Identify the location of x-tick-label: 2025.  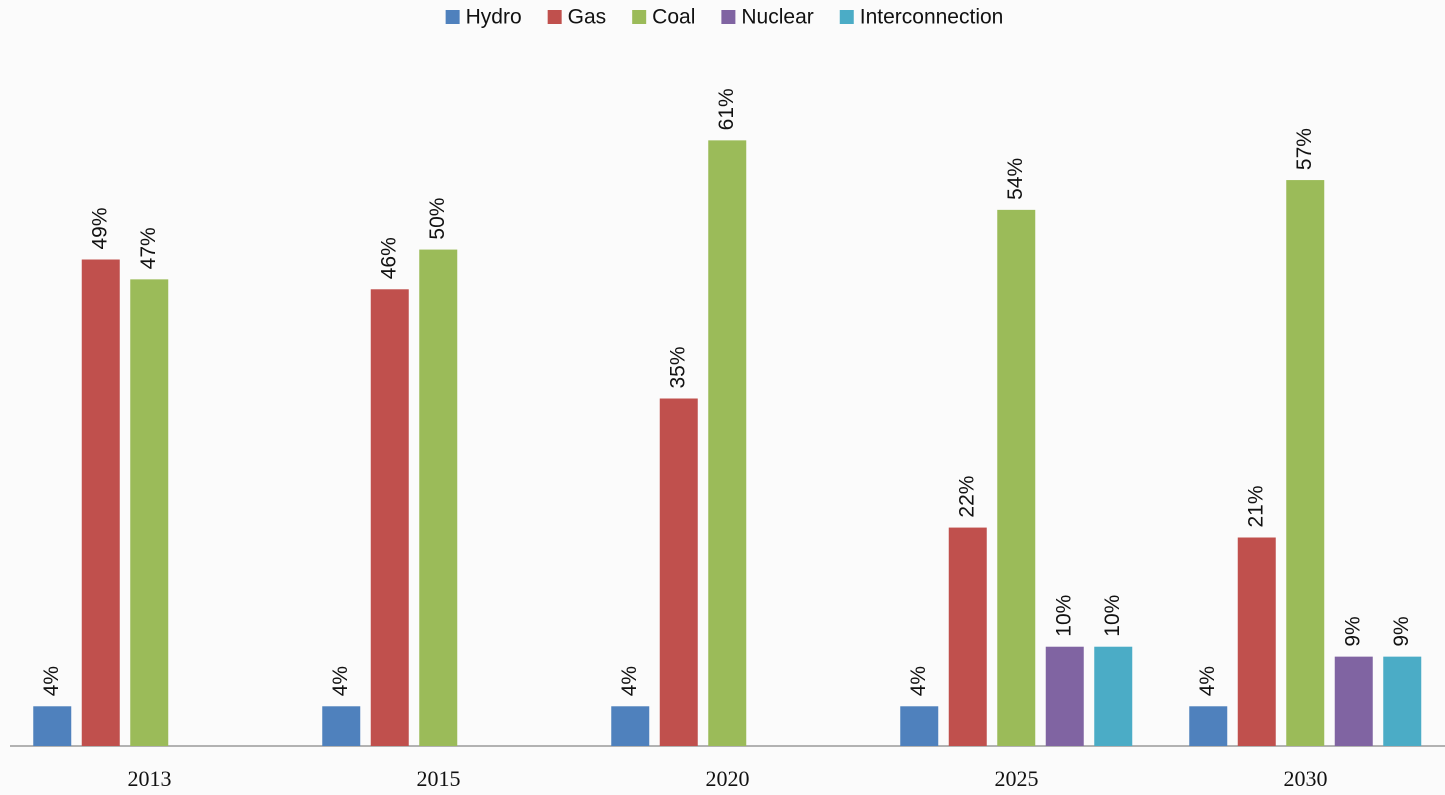
(1017, 778).